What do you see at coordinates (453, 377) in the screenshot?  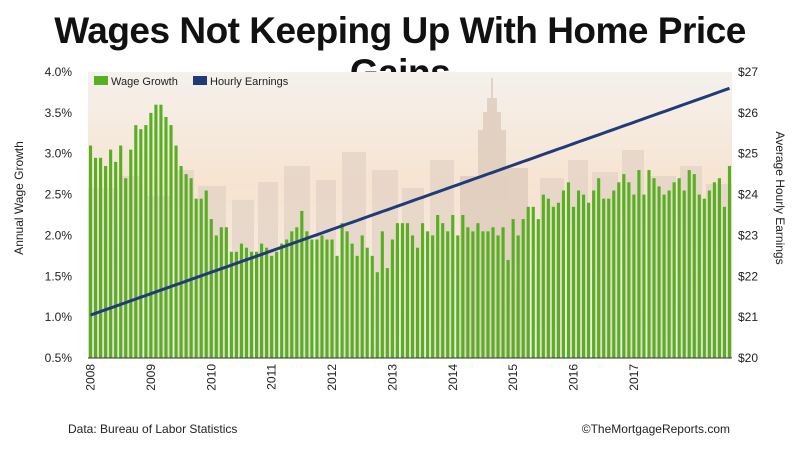 I see `x-tick-label: 2014` at bounding box center [453, 377].